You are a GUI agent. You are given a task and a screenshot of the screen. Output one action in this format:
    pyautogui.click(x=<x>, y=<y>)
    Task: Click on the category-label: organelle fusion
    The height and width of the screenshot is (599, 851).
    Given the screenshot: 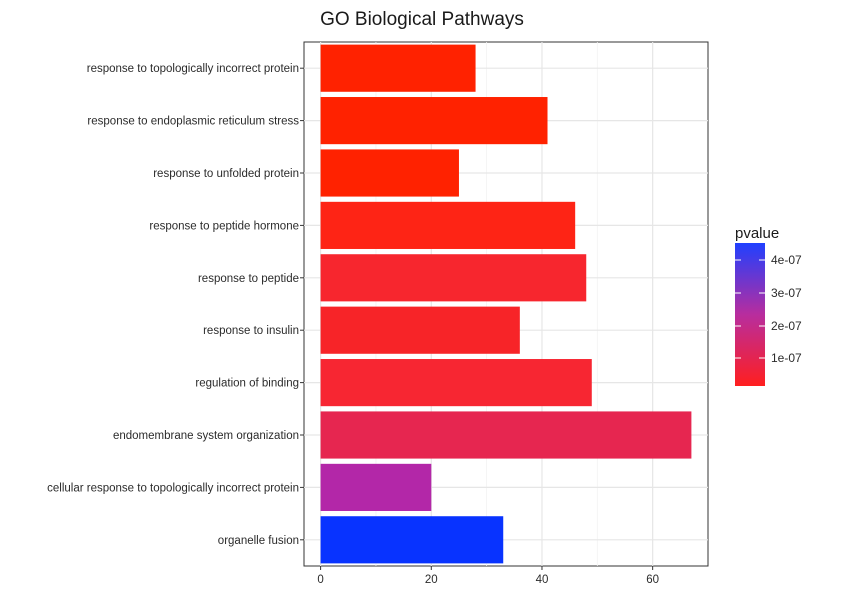 What is the action you would take?
    pyautogui.click(x=258, y=541)
    